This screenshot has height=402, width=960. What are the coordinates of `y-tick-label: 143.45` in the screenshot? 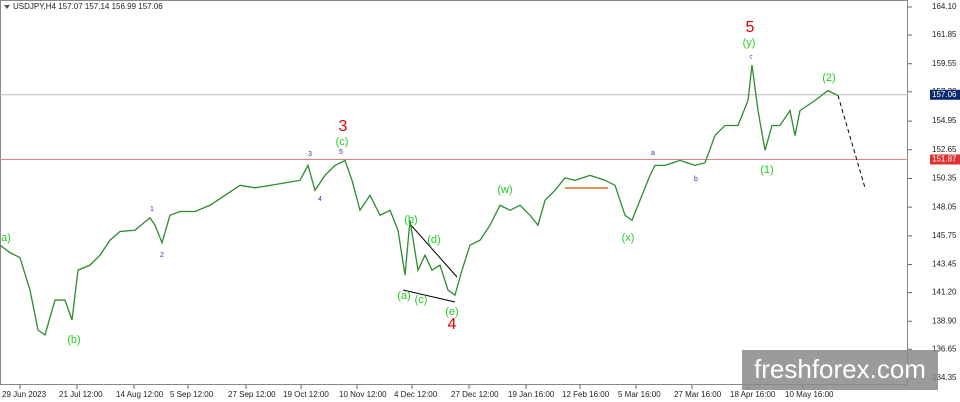 It's located at (944, 264).